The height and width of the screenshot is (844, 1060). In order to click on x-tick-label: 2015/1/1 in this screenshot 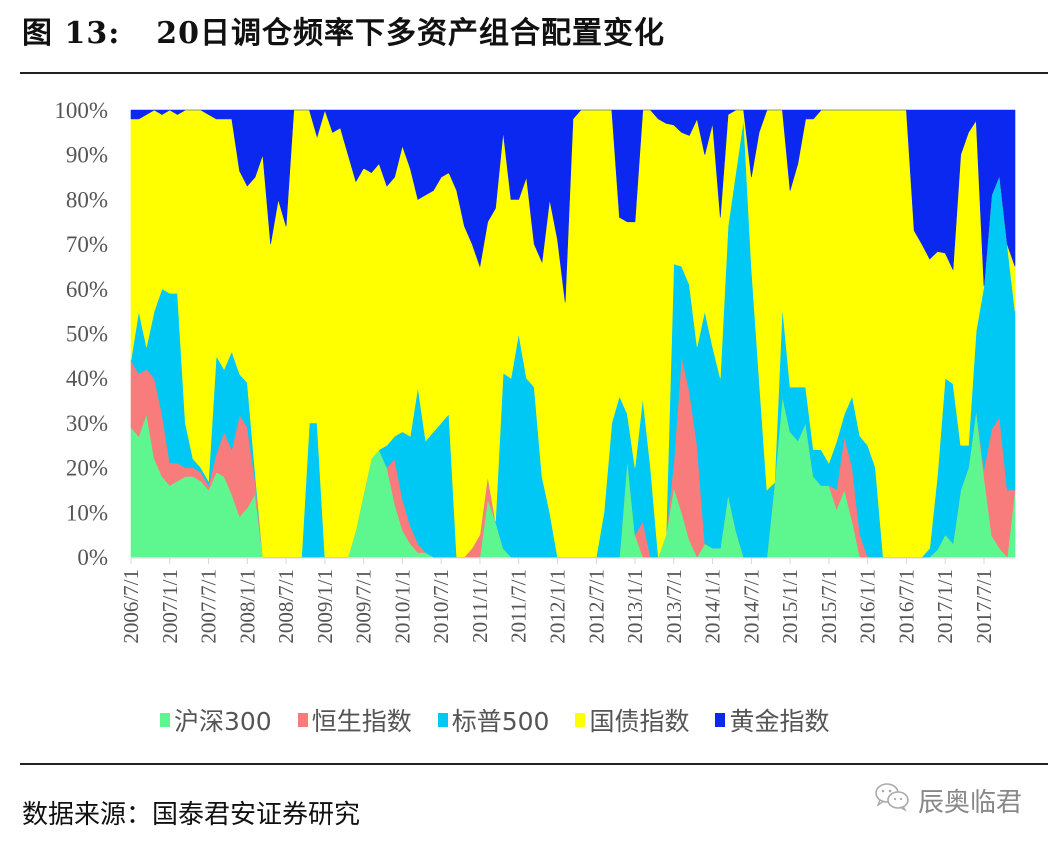, I will do `click(790, 606)`.